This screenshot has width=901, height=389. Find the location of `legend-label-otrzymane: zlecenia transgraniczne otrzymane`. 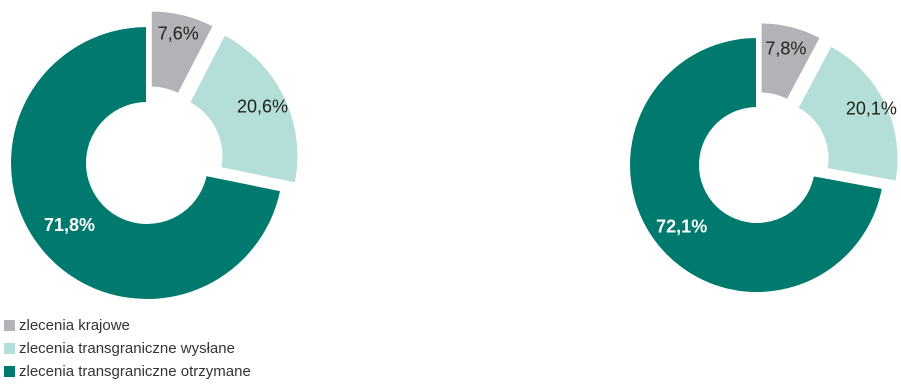

legend-label-otrzymane: zlecenia transgraniczne otrzymane is located at coordinates (135, 371).